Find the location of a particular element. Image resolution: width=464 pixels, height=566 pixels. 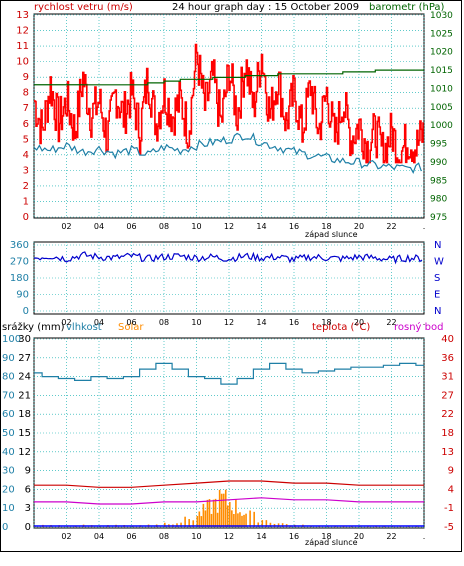

rain-y-tick: 15 is located at coordinates (24, 433).